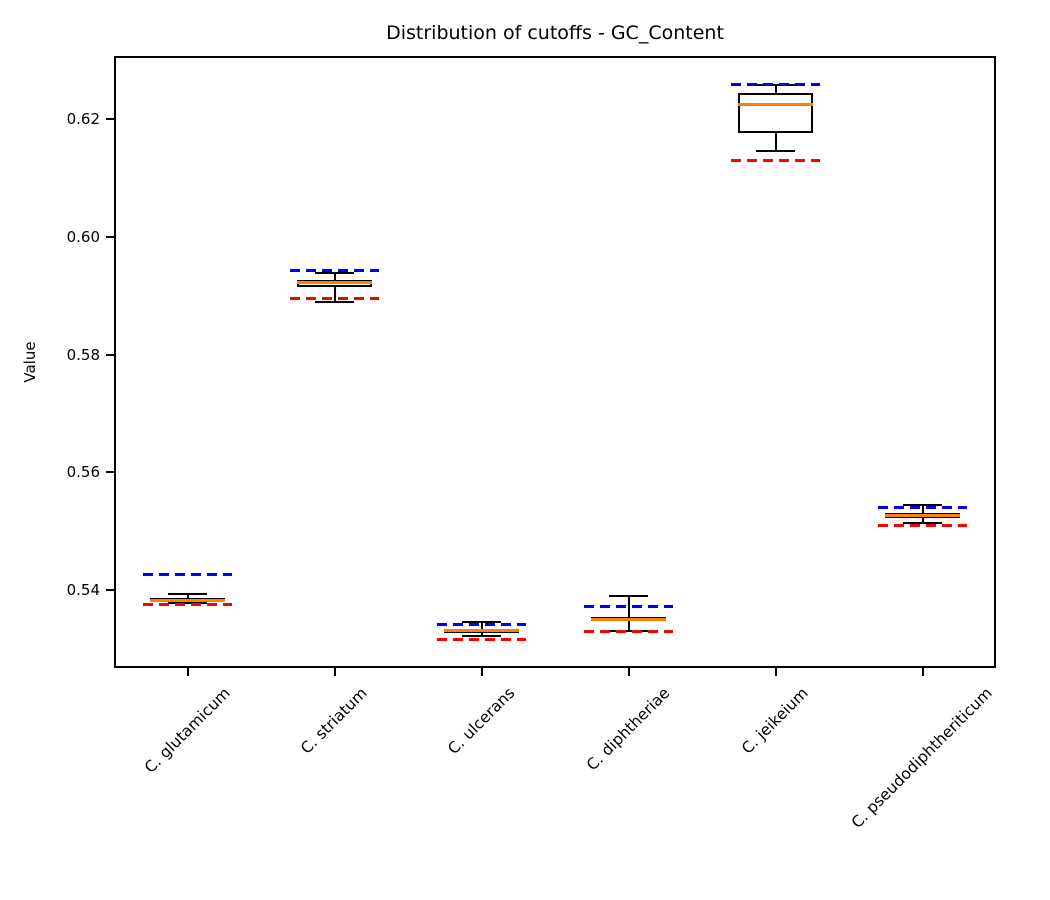 The width and height of the screenshot is (1050, 900). Describe the element at coordinates (83, 236) in the screenshot. I see `y-tick-label: 0.60` at that location.